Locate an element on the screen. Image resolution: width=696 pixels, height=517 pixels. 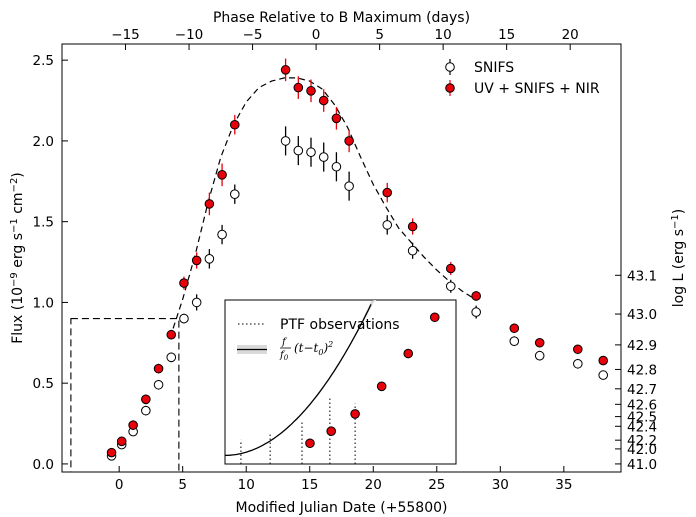
top-tick-label: 15 is located at coordinates (506, 35).